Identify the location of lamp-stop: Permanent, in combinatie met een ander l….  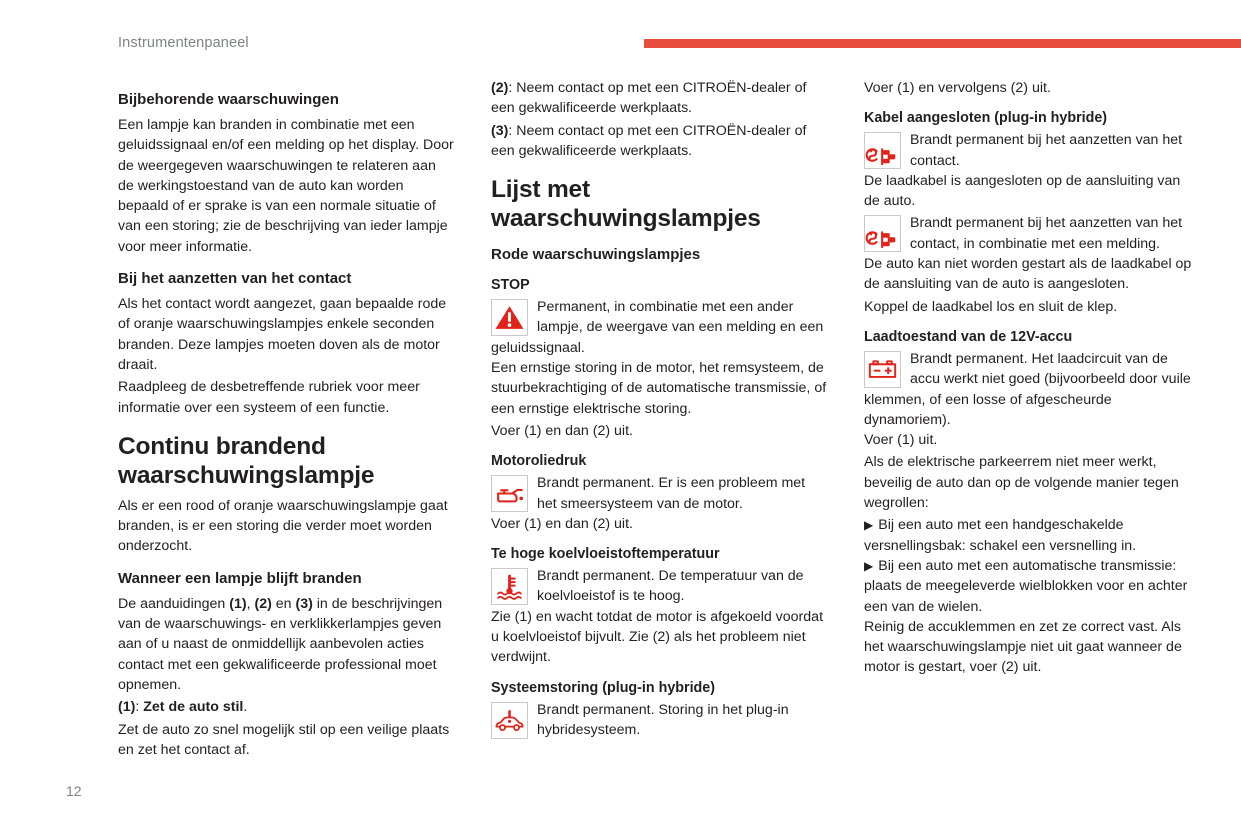
(659, 327).